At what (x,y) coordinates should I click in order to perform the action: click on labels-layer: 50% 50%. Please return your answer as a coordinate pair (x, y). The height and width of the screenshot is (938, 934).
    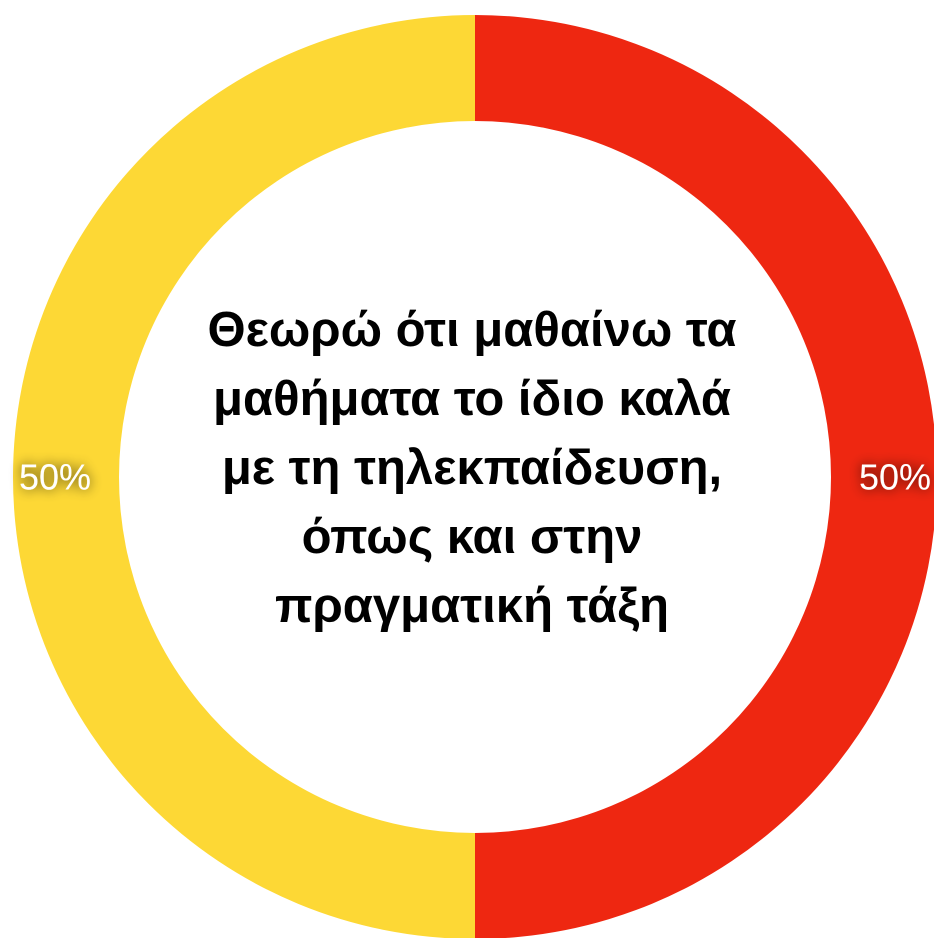
    Looking at the image, I should click on (475, 477).